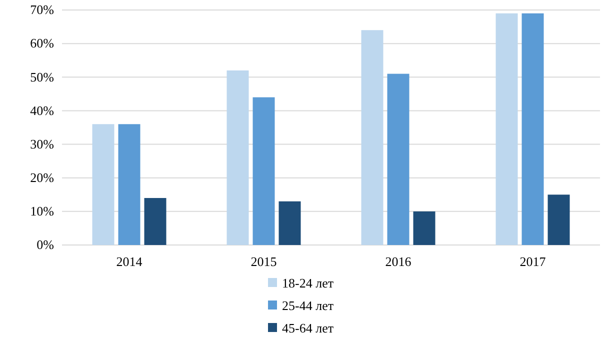 This screenshot has height=344, width=610. Describe the element at coordinates (42, 211) in the screenshot. I see `y-tick-label: 10%` at that location.